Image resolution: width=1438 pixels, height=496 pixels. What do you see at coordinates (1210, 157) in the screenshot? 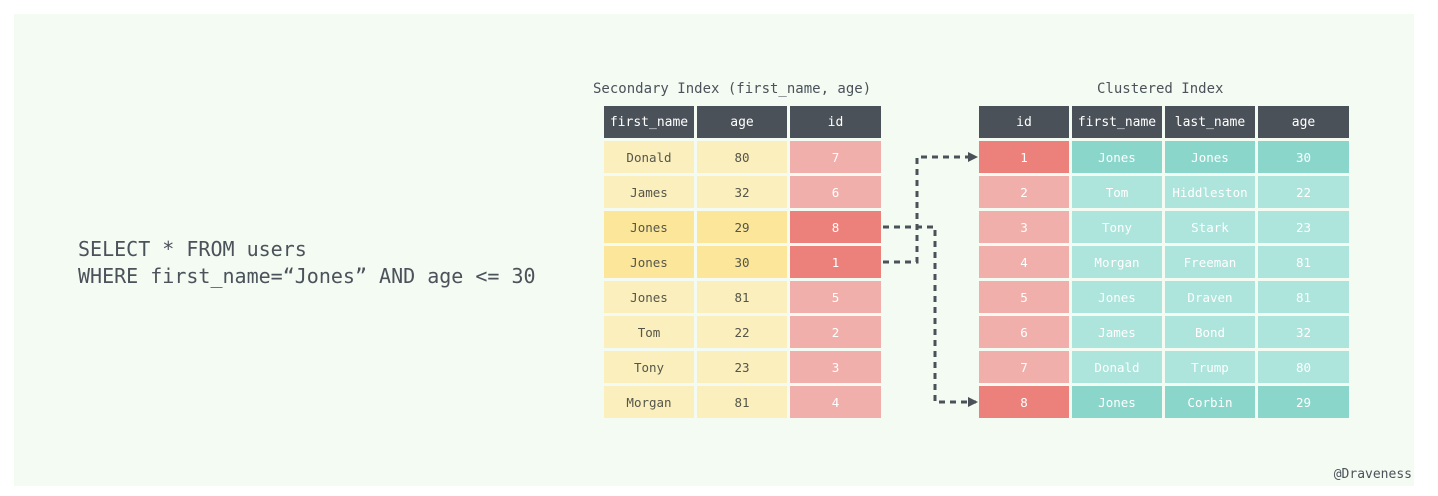
I see `clustered-cell-last-name: Jones` at bounding box center [1210, 157].